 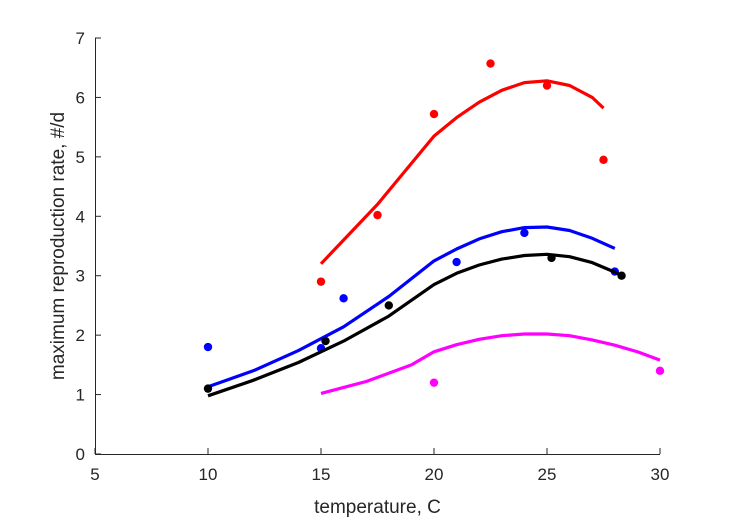 I want to click on x-axis-ticks: 5 10 15 20 25 30, so click(x=379, y=466).